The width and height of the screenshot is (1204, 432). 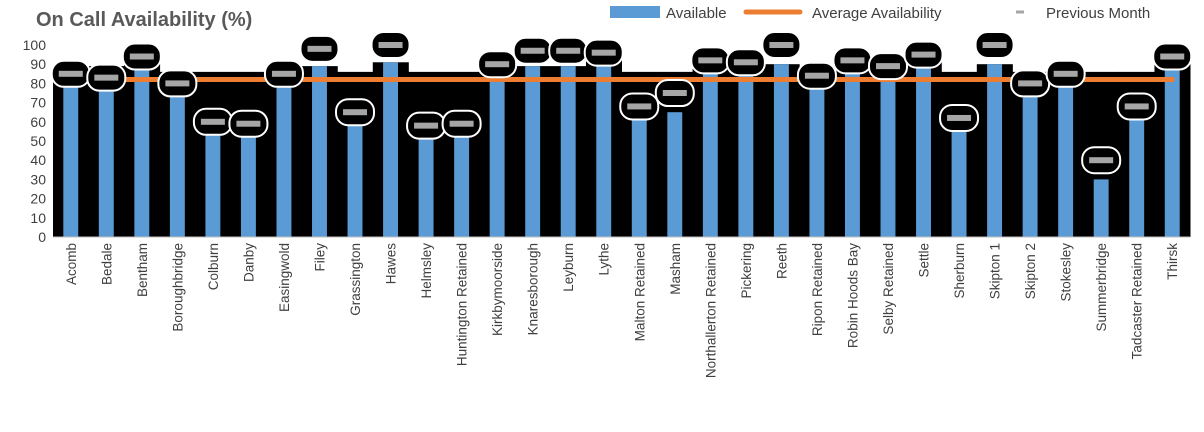 I want to click on x-category-label: Helmsley, so click(x=426, y=271).